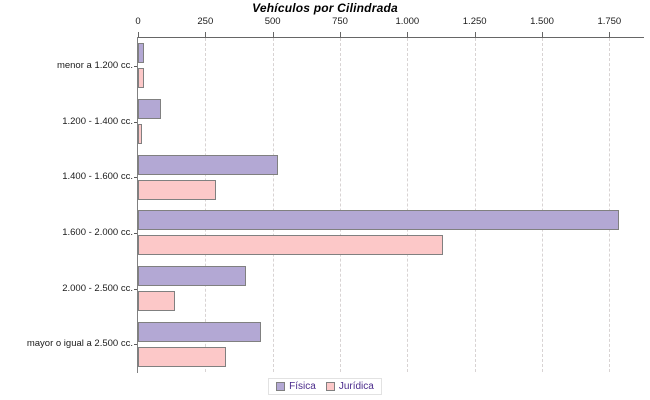 Image resolution: width=650 pixels, height=400 pixels. I want to click on y-axis-line, so click(137, 205).